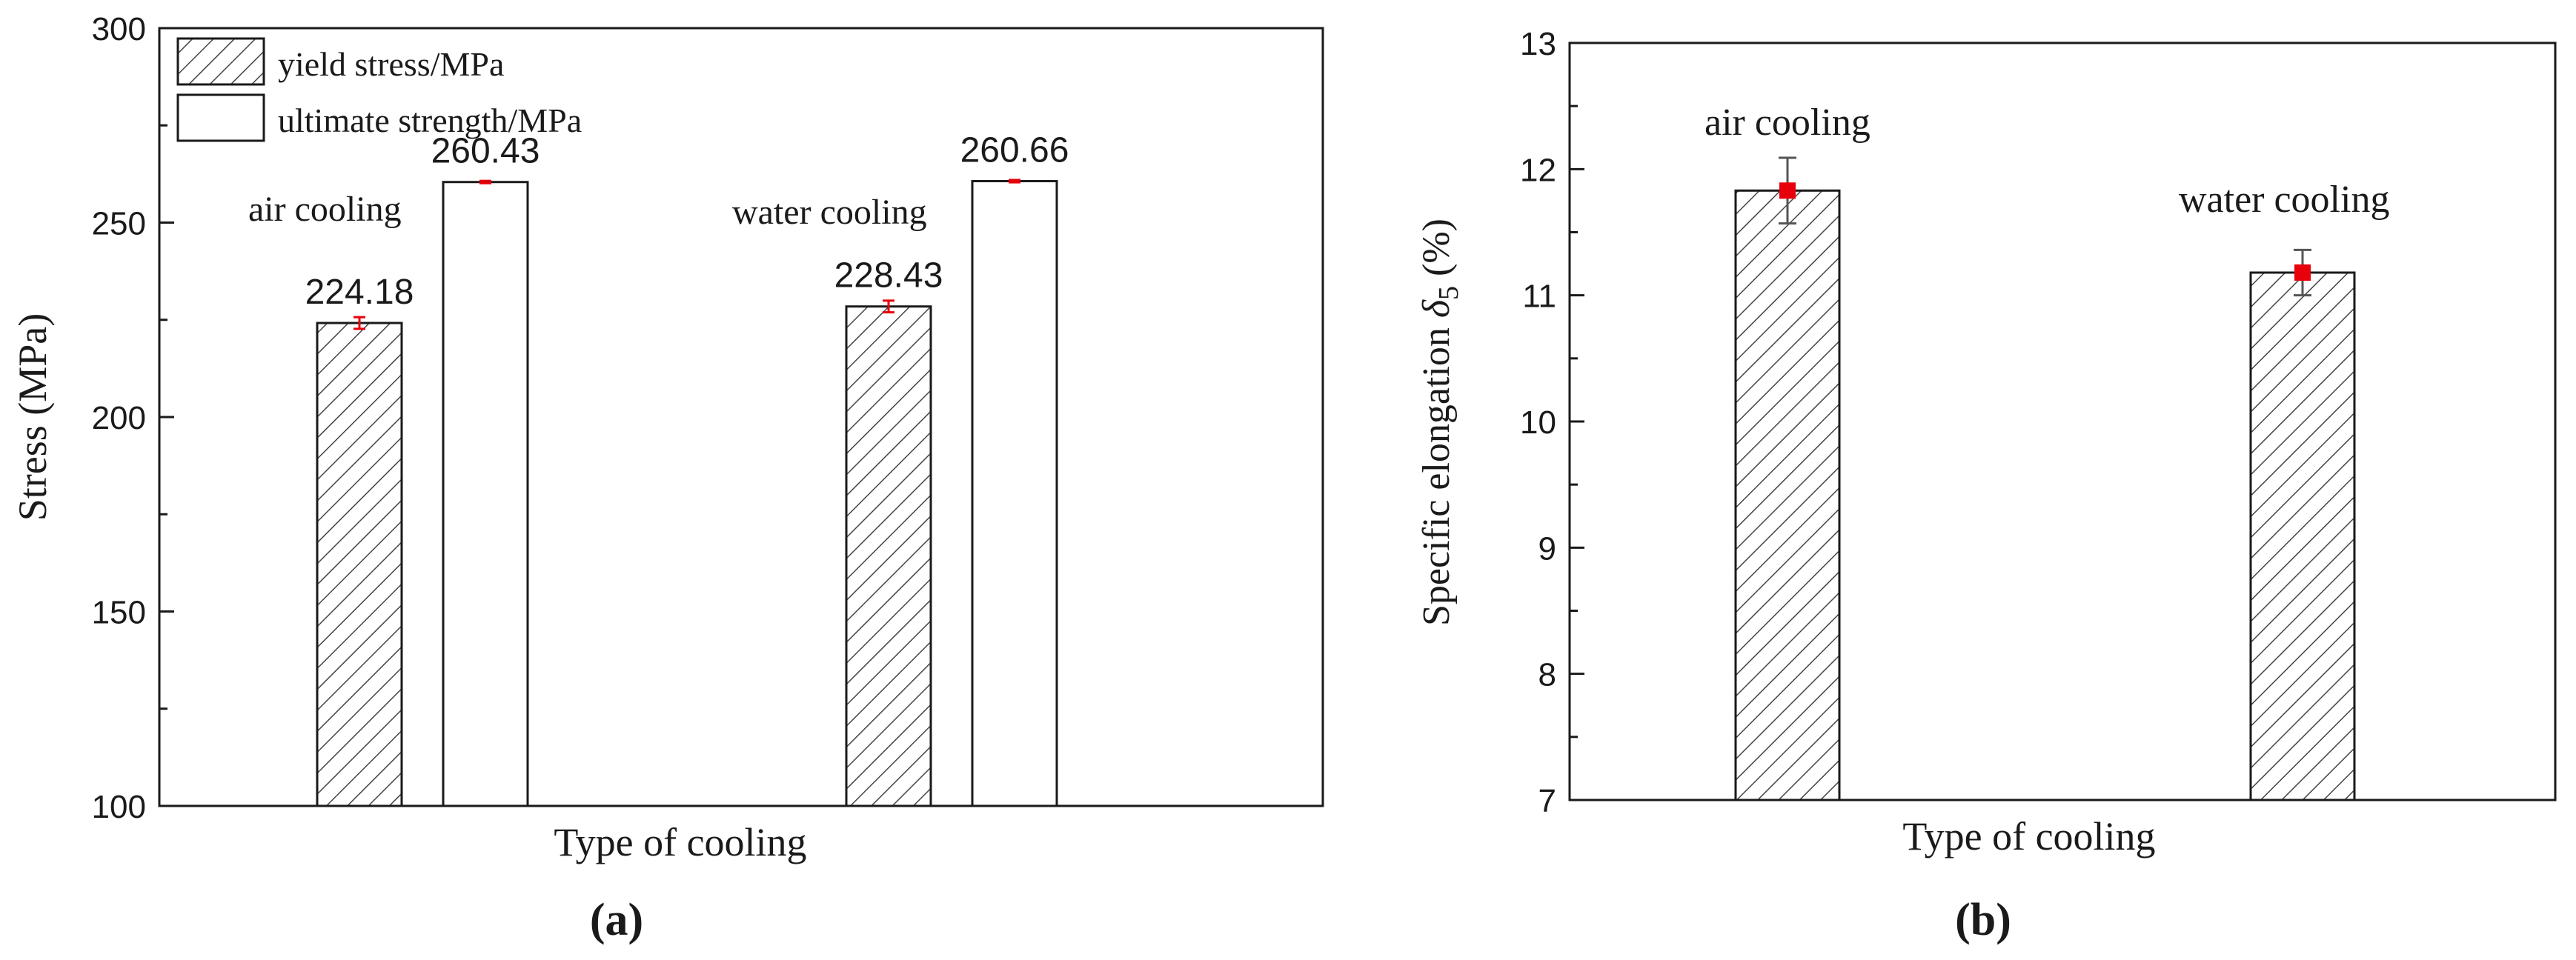 The height and width of the screenshot is (960, 2576). What do you see at coordinates (119, 418) in the screenshot?
I see `y-tick-label-a: 200` at bounding box center [119, 418].